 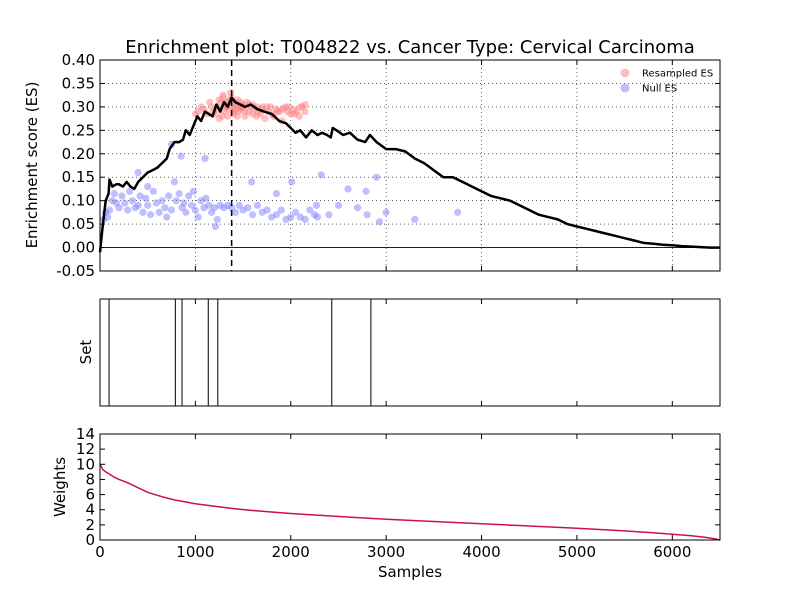 What do you see at coordinates (577, 552) in the screenshot?
I see `x-tick-label: 5000` at bounding box center [577, 552].